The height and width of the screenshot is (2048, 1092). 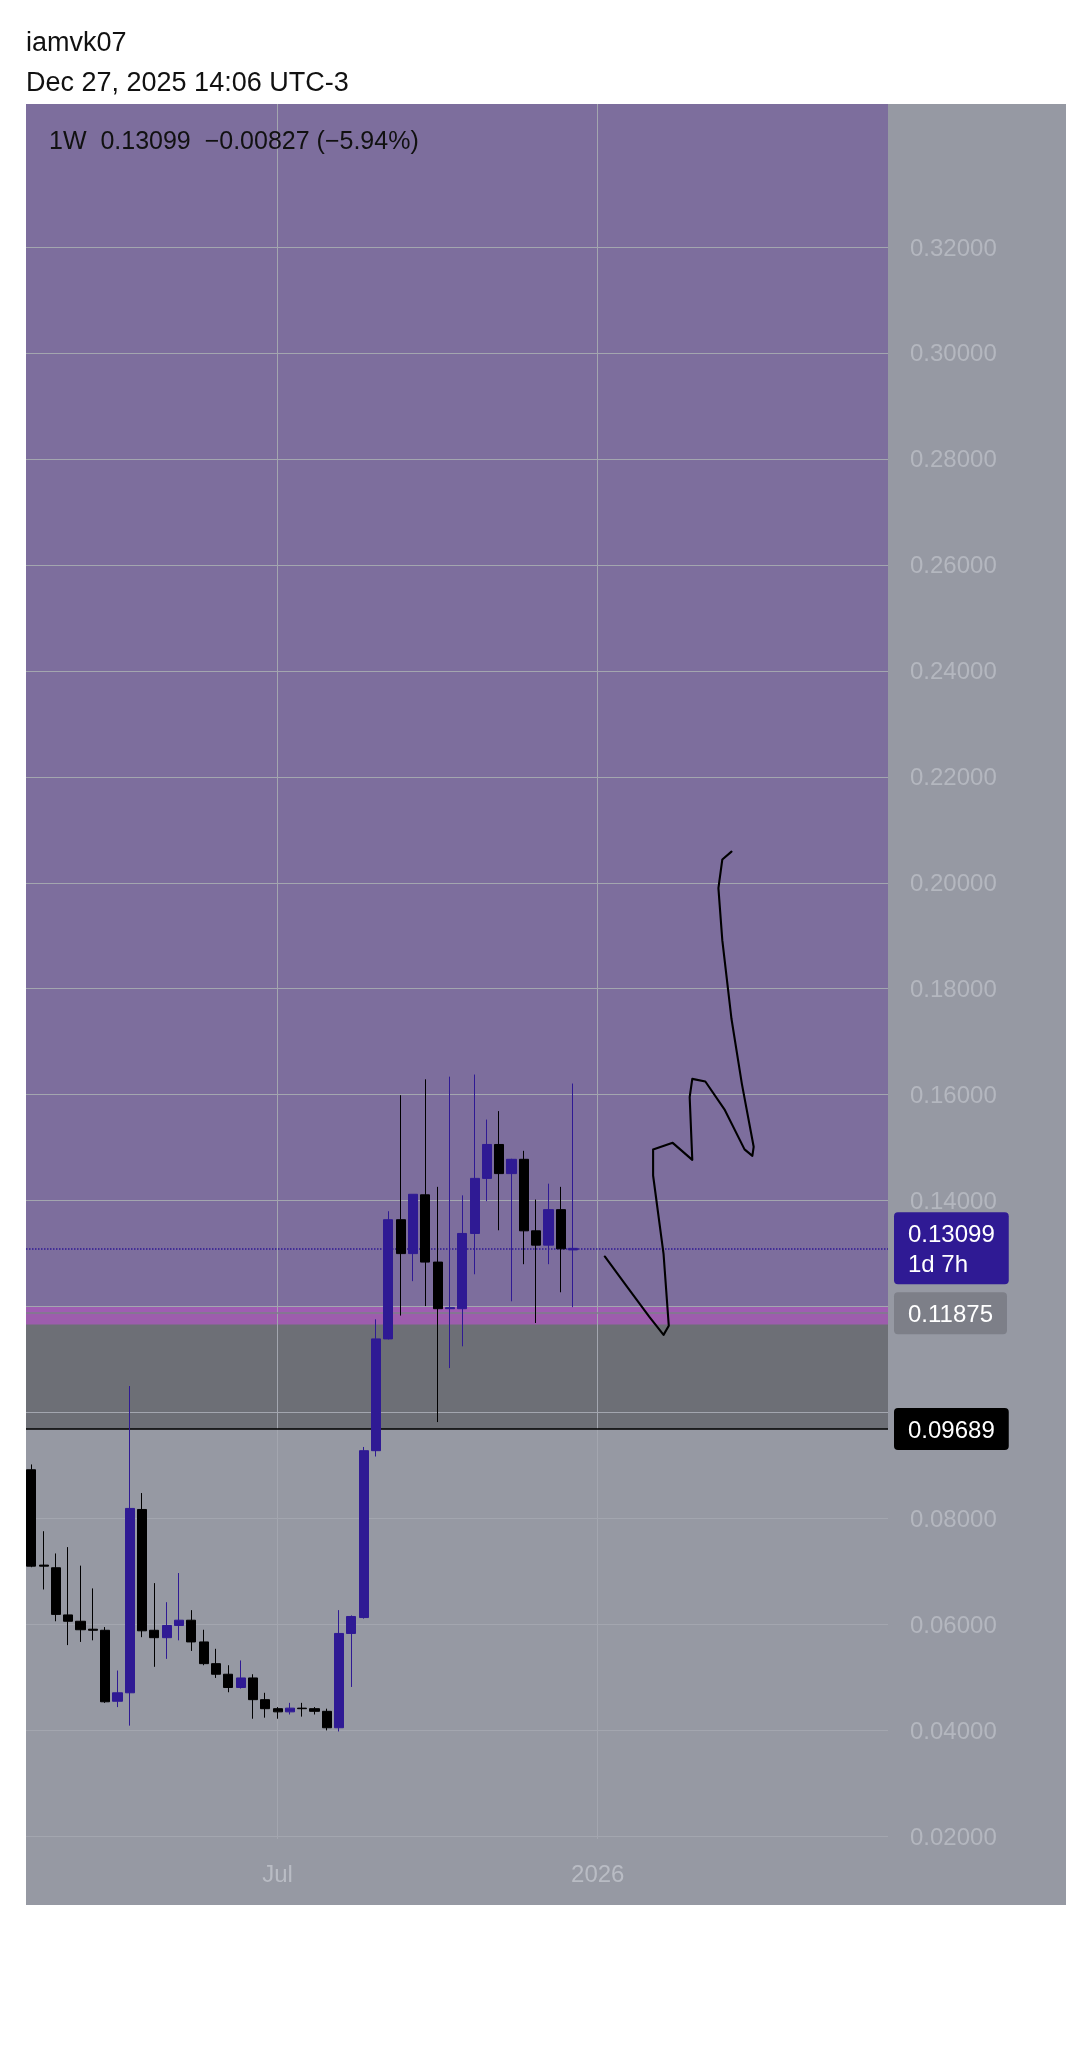 What do you see at coordinates (77, 42) in the screenshot?
I see `text: iamvk07` at bounding box center [77, 42].